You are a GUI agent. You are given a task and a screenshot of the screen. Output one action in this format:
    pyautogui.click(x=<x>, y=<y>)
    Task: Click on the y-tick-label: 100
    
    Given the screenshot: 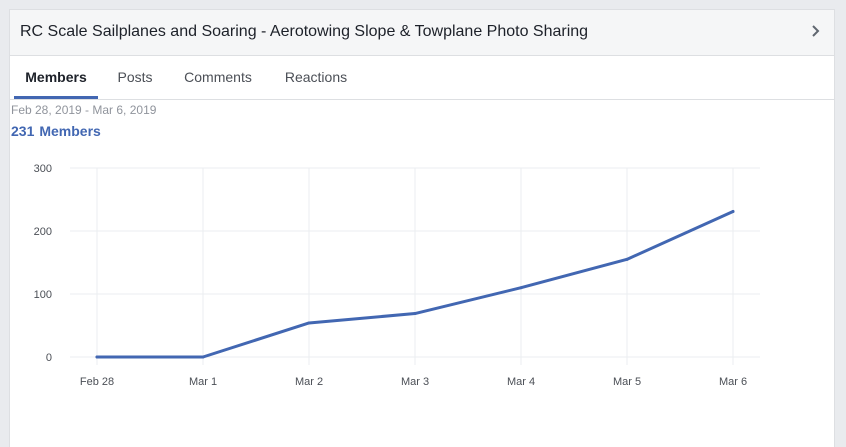 What is the action you would take?
    pyautogui.click(x=43, y=295)
    